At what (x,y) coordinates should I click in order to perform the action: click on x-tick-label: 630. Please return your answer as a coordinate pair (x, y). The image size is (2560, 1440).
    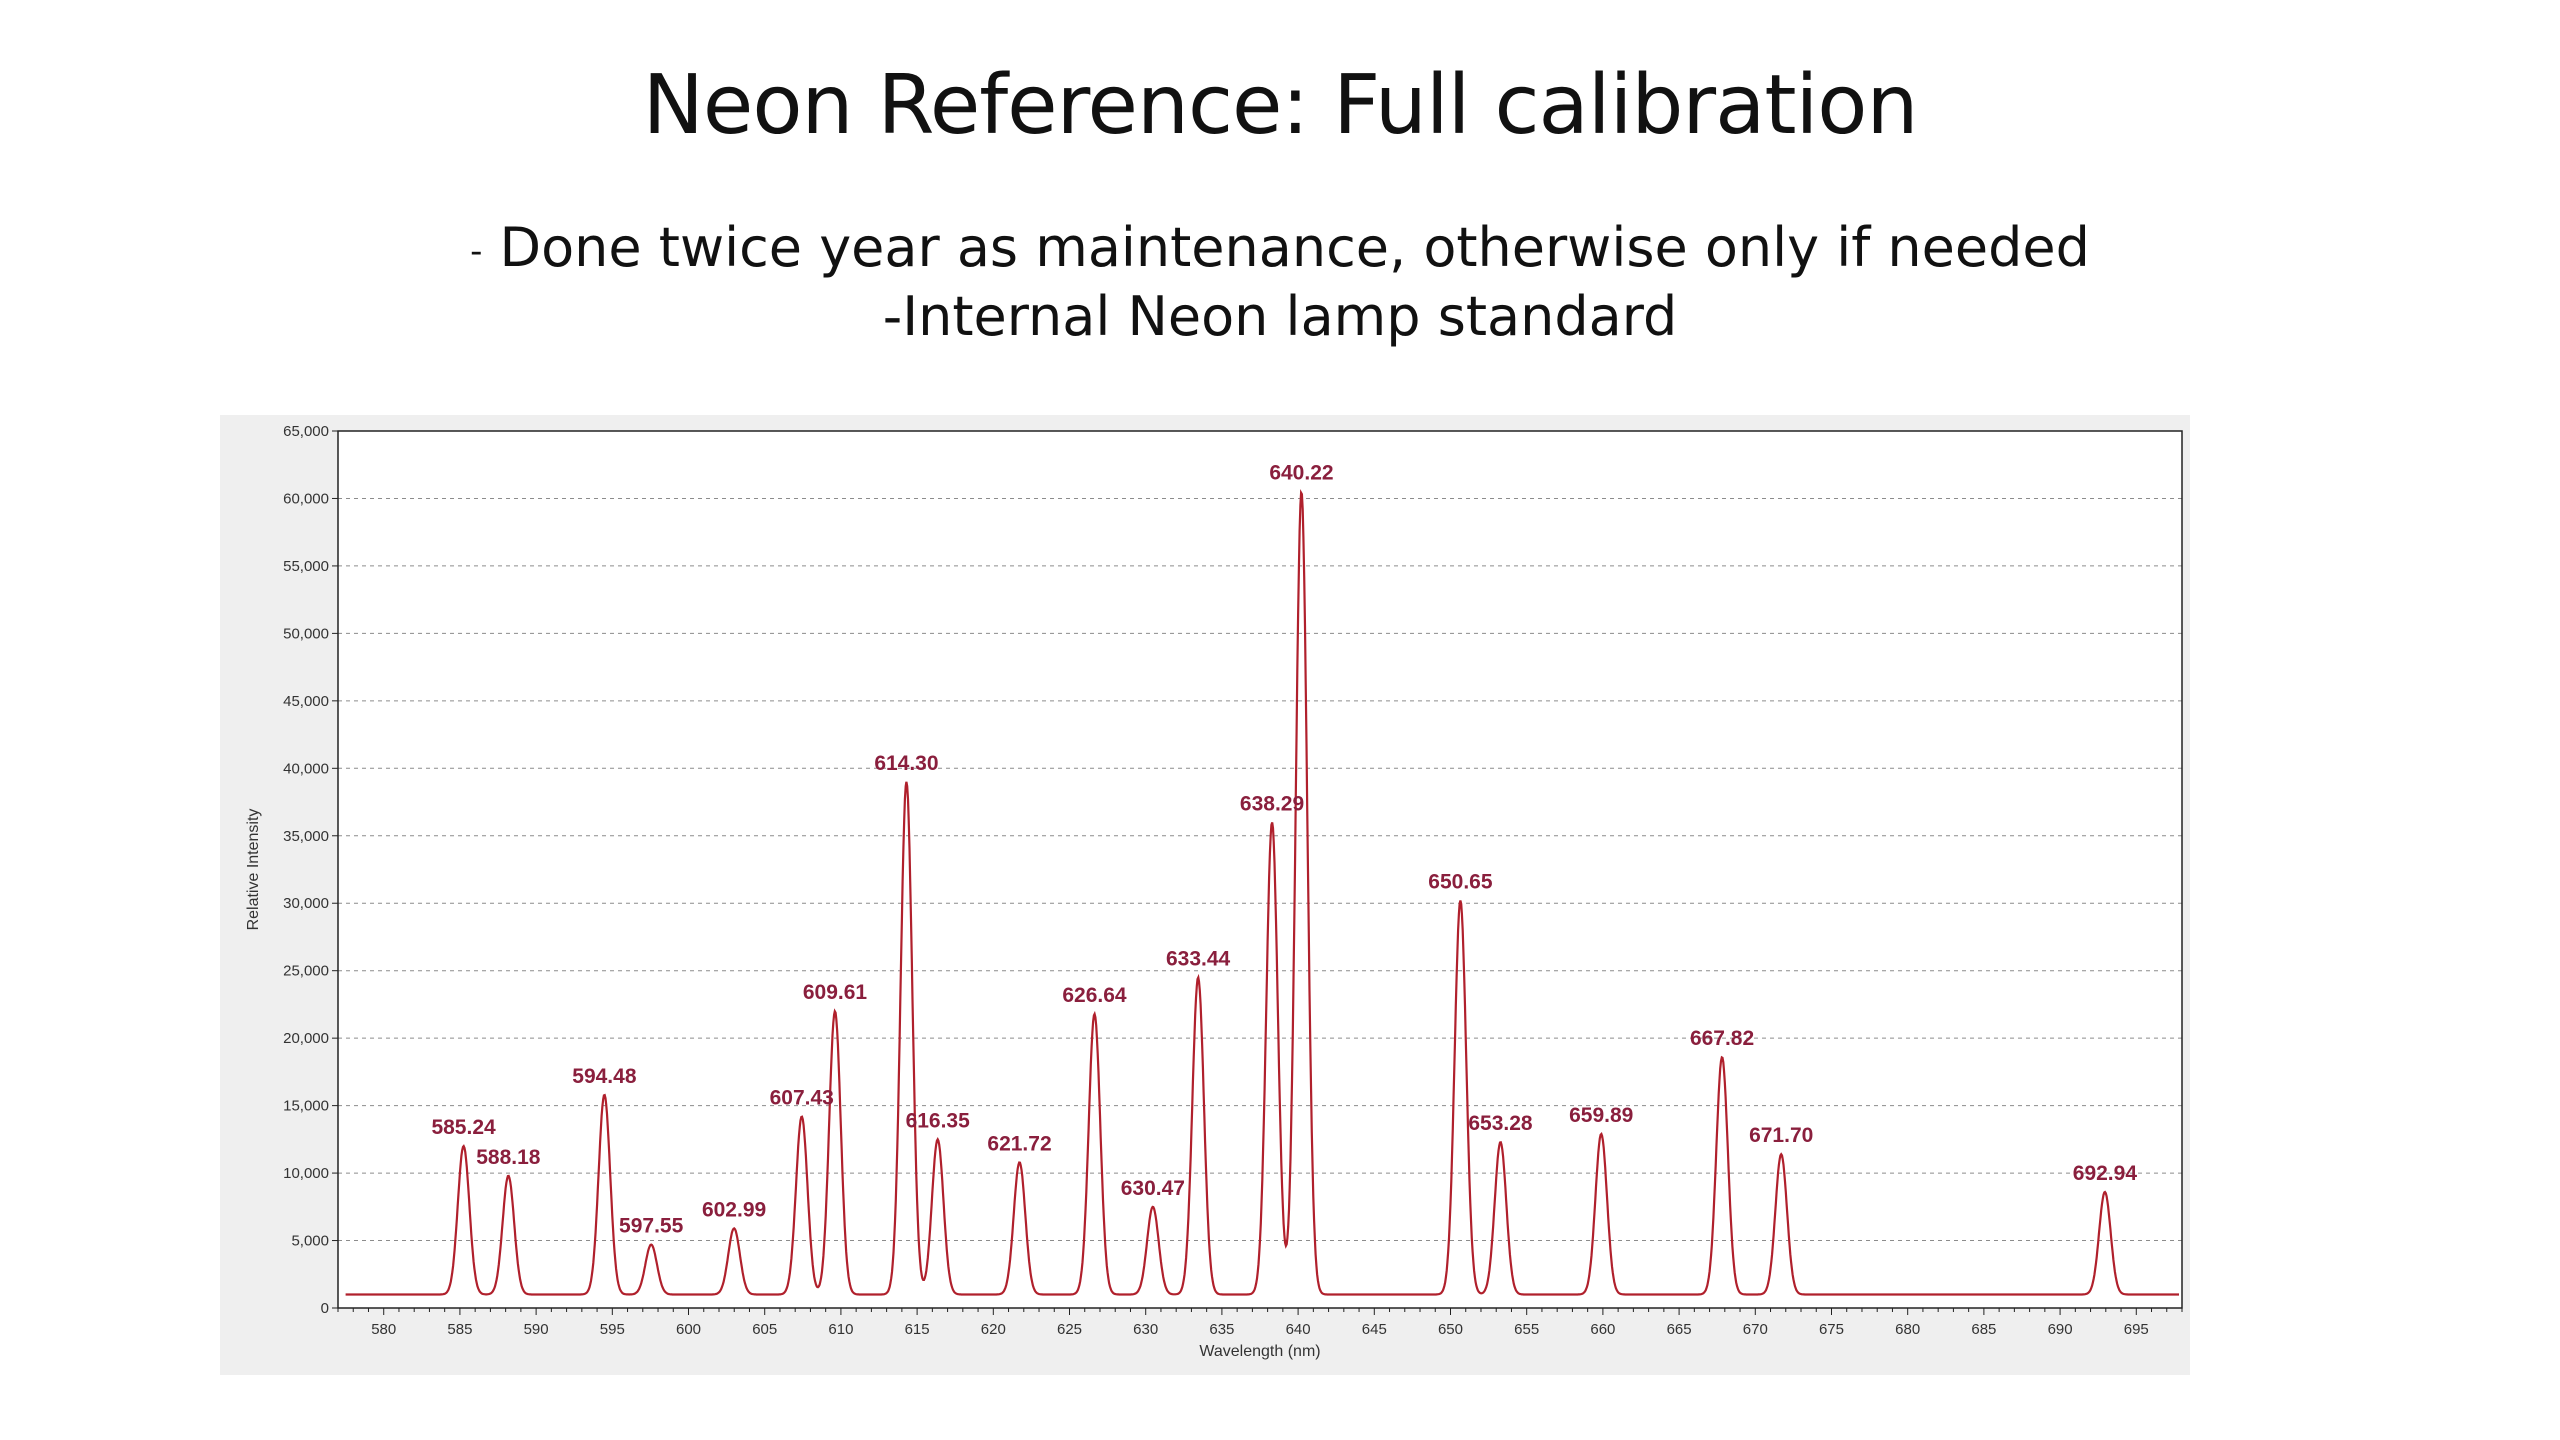
    Looking at the image, I should click on (1145, 1329).